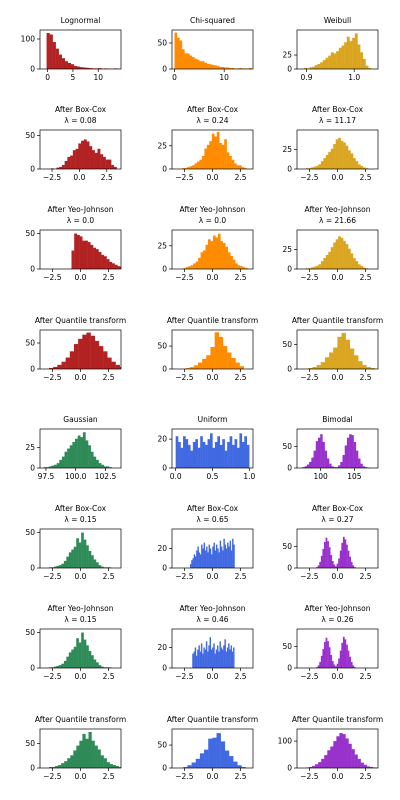 This screenshot has height=800, width=400. I want to click on subplot-lambda-label: λ = 0.15, so click(80, 619).